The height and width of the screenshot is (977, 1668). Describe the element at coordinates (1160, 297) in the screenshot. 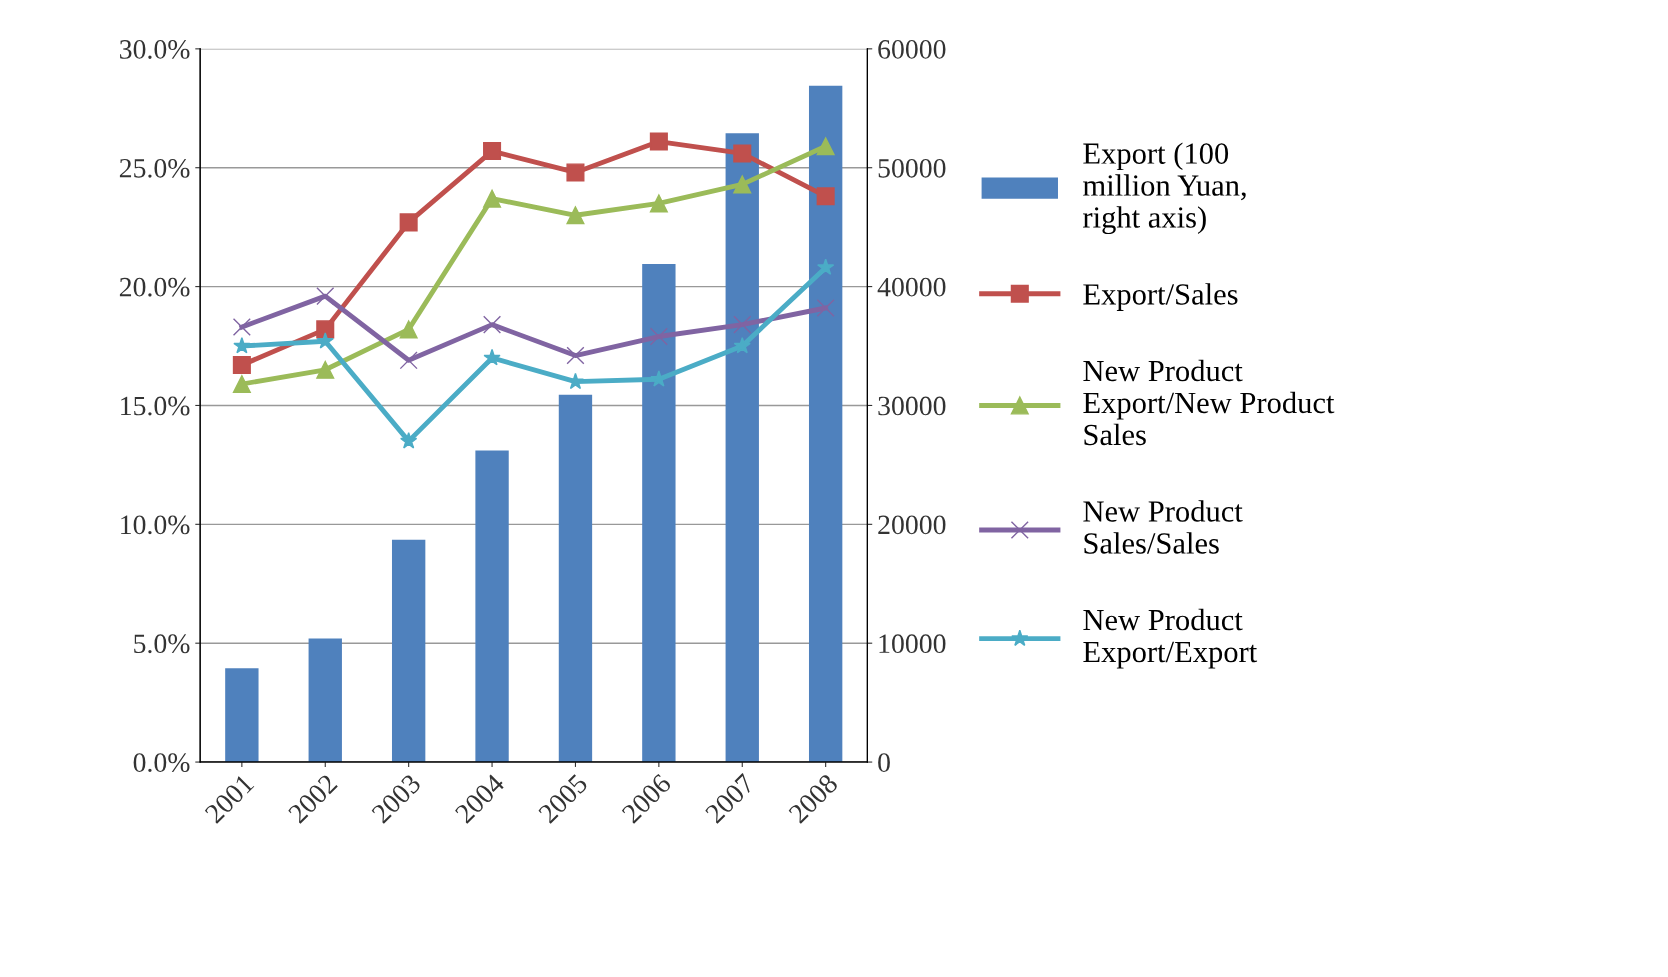

I see `legend-label: Export/Sales` at that location.